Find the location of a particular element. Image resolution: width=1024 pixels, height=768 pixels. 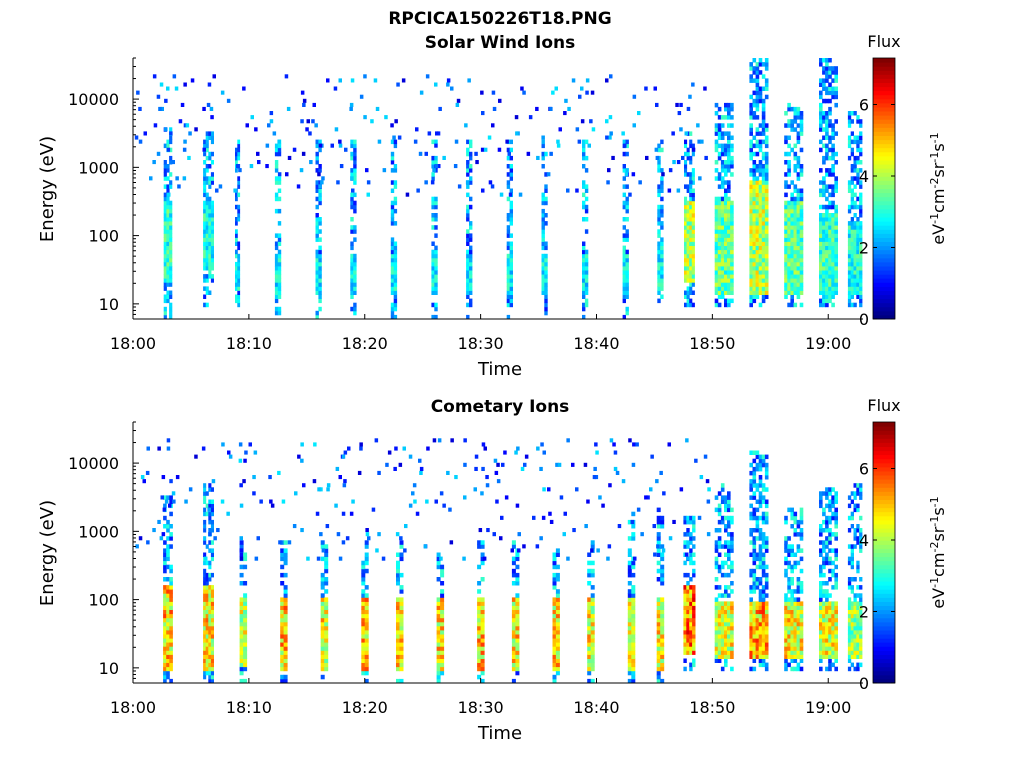

data-burst is located at coordinates (794, 589).